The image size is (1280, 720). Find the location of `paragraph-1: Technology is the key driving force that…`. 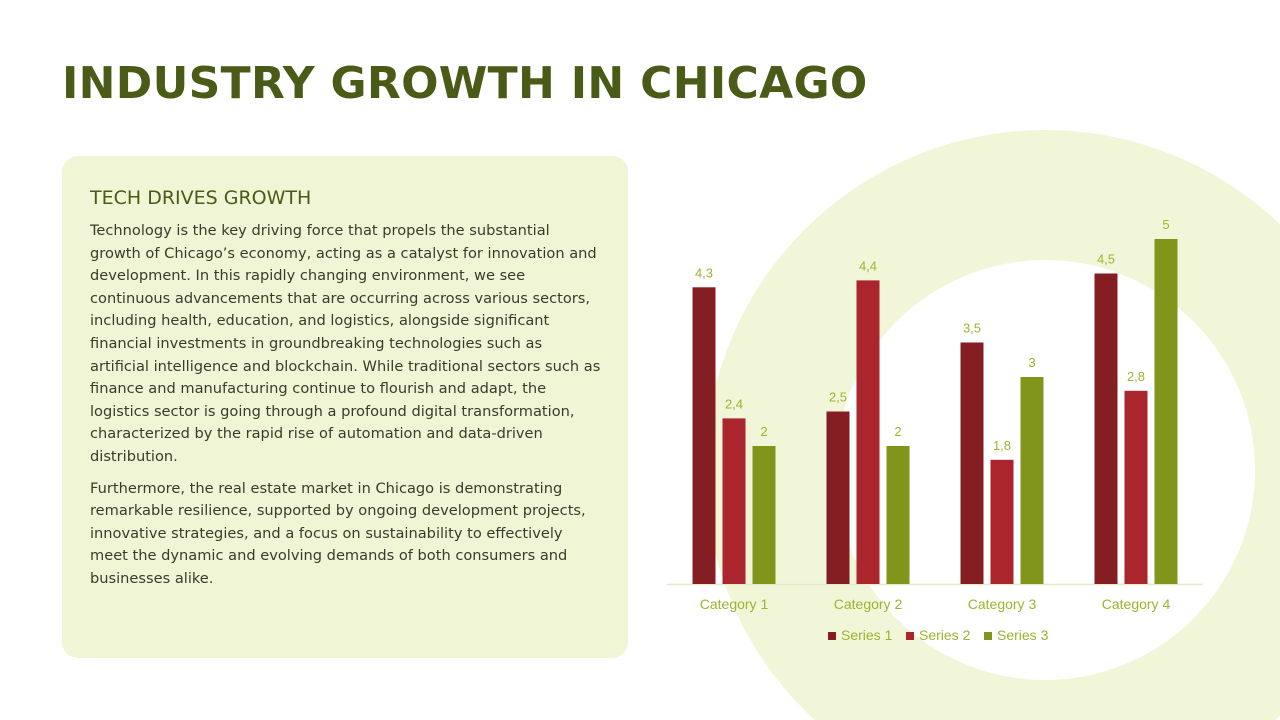

paragraph-1: Technology is the key driving force that… is located at coordinates (345, 343).